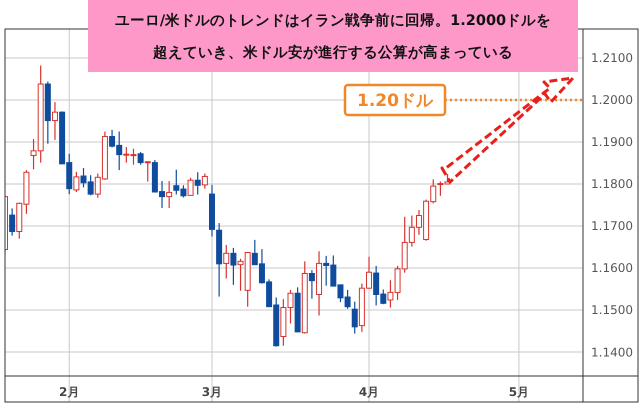 This screenshot has width=640, height=404. I want to click on x-tick-label: 5月, so click(519, 392).